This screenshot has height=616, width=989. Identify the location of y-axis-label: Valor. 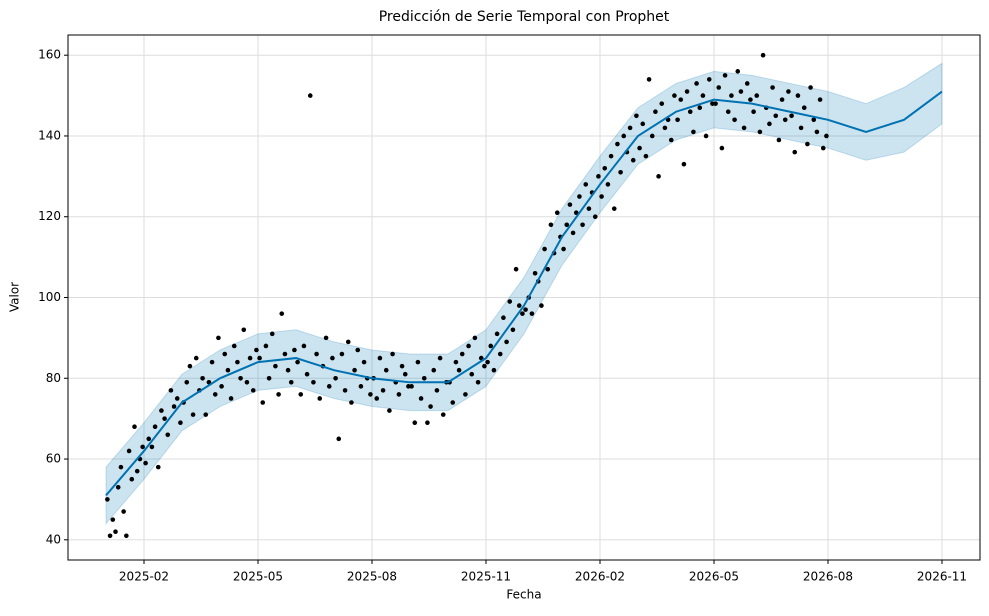
(15, 297).